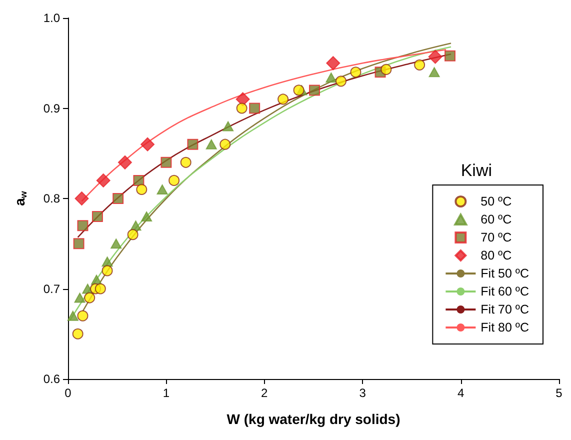 The height and width of the screenshot is (440, 571). What do you see at coordinates (504, 309) in the screenshot?
I see `legend-label: Fit 70 ºC` at bounding box center [504, 309].